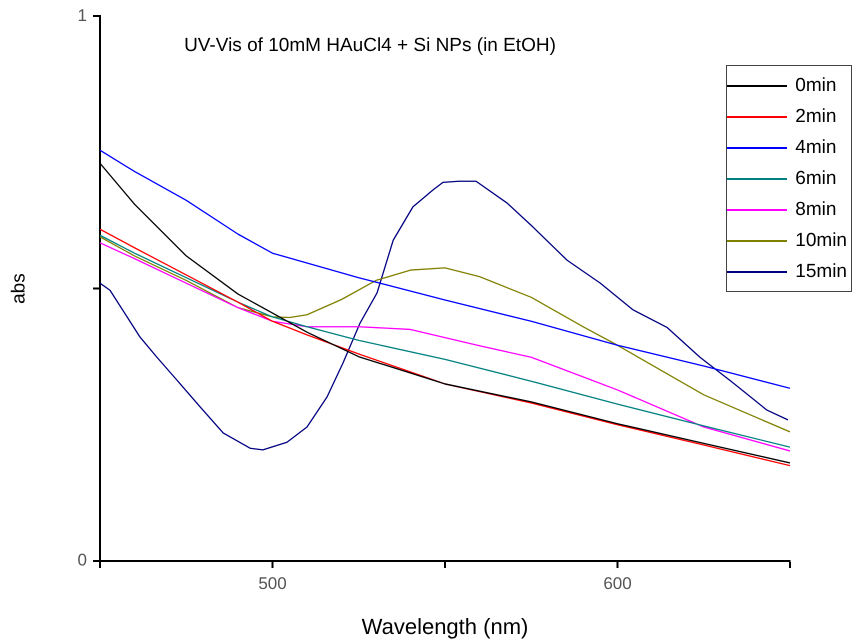 Image resolution: width=852 pixels, height=643 pixels. What do you see at coordinates (272, 583) in the screenshot?
I see `x-tick-label: 500` at bounding box center [272, 583].